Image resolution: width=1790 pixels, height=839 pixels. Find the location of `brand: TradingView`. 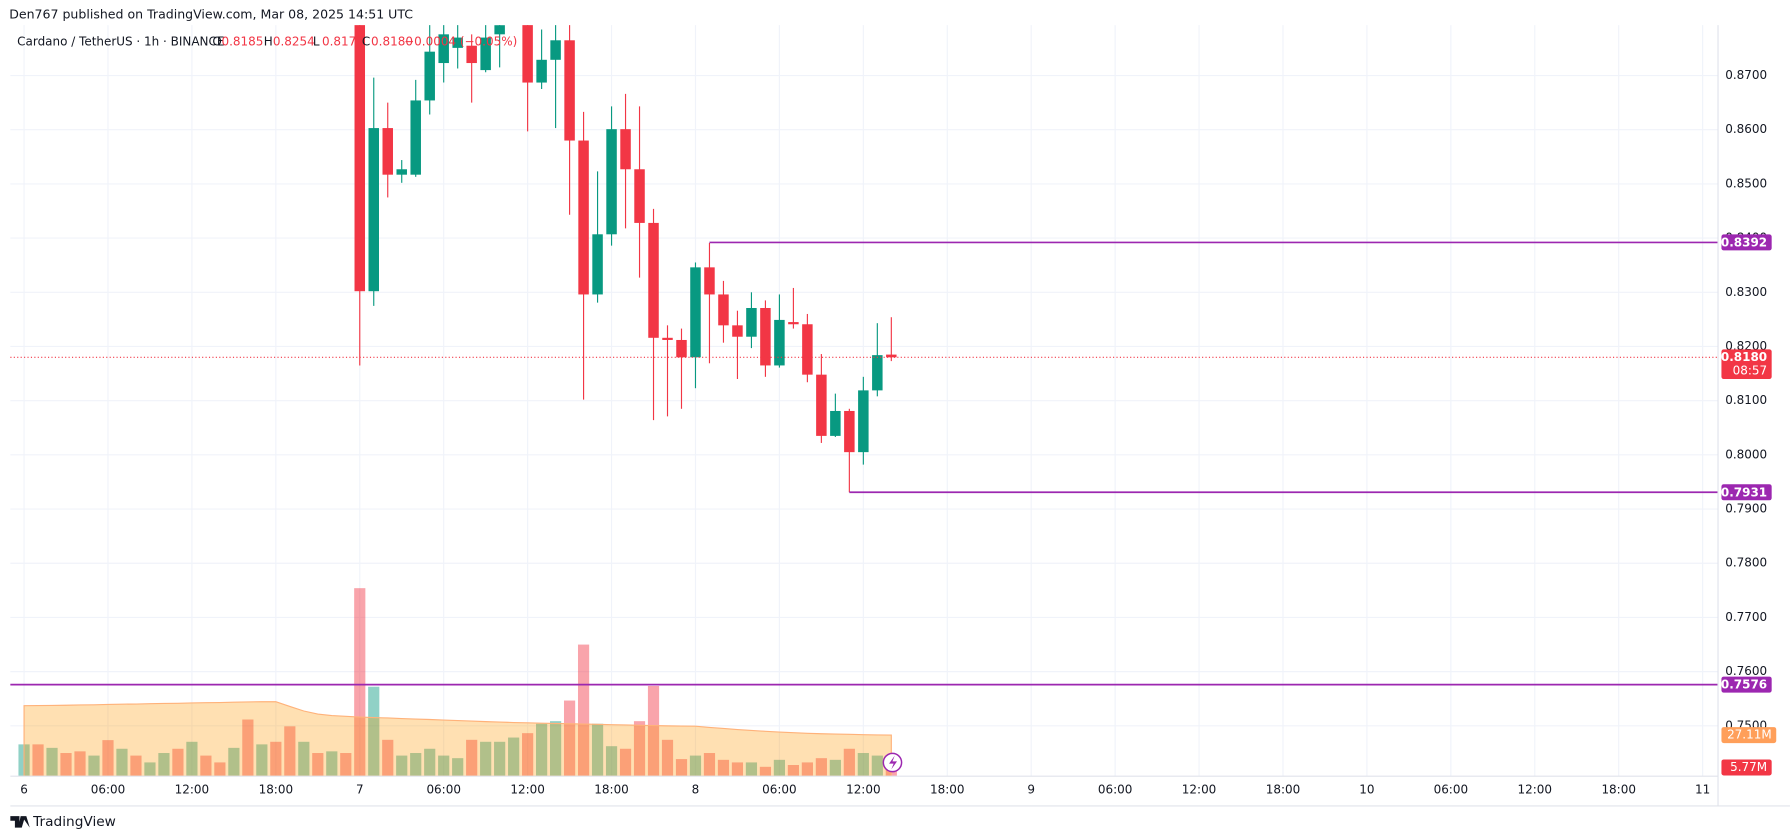

brand: TradingView is located at coordinates (74, 822).